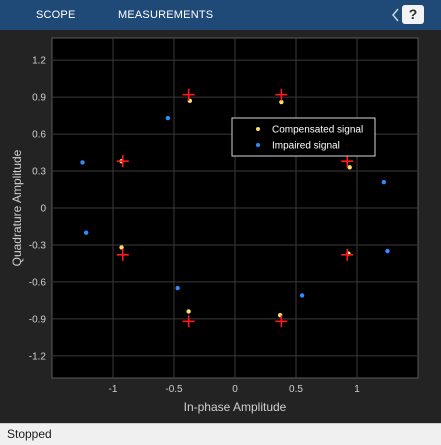 The image size is (441, 445). I want to click on toolstrip: SCOPE MEASUREMENTS ?, so click(220, 15).